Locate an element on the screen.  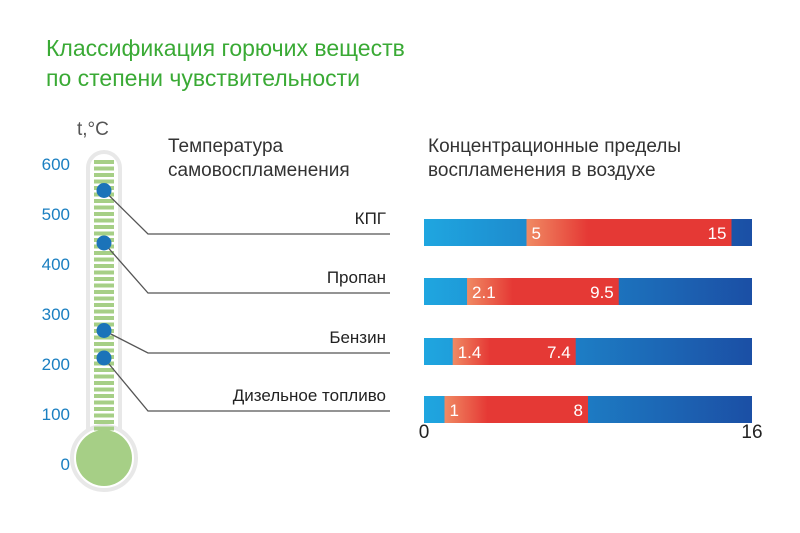
substance-label: КПГ is located at coordinates (370, 218).